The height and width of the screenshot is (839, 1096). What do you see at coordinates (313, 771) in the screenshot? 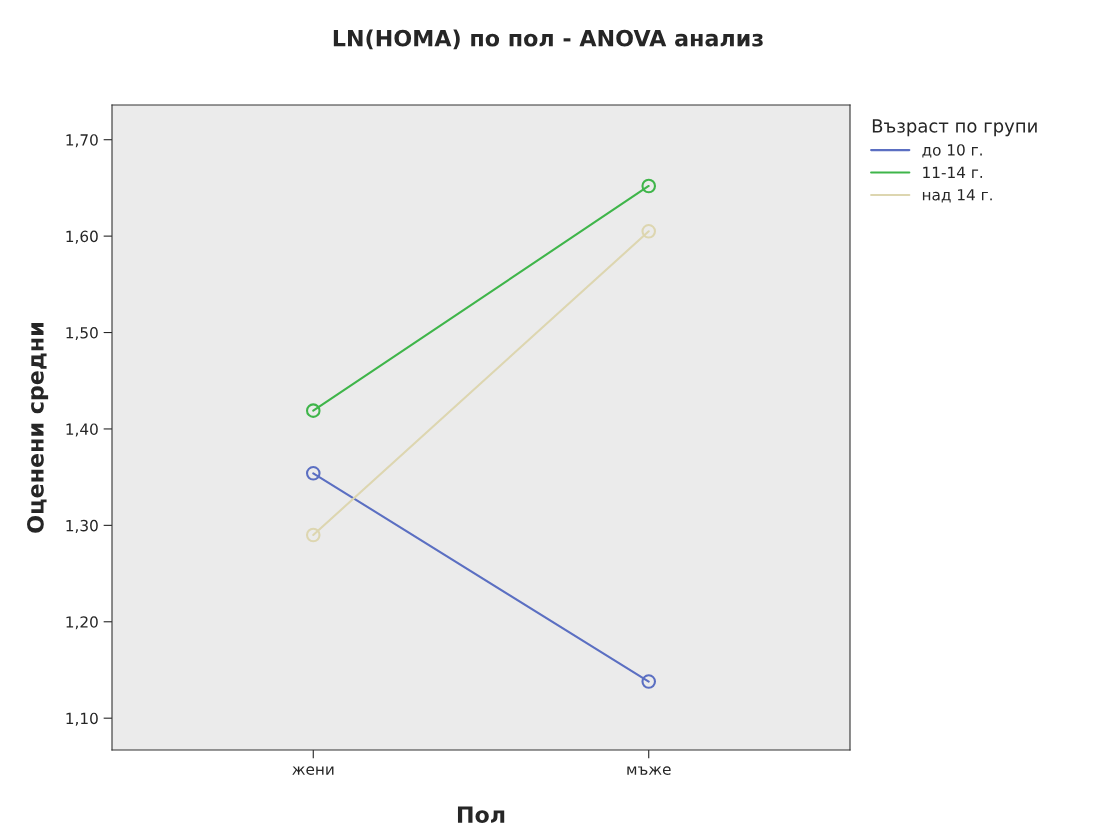
I see `x-tick-label: жени` at bounding box center [313, 771].